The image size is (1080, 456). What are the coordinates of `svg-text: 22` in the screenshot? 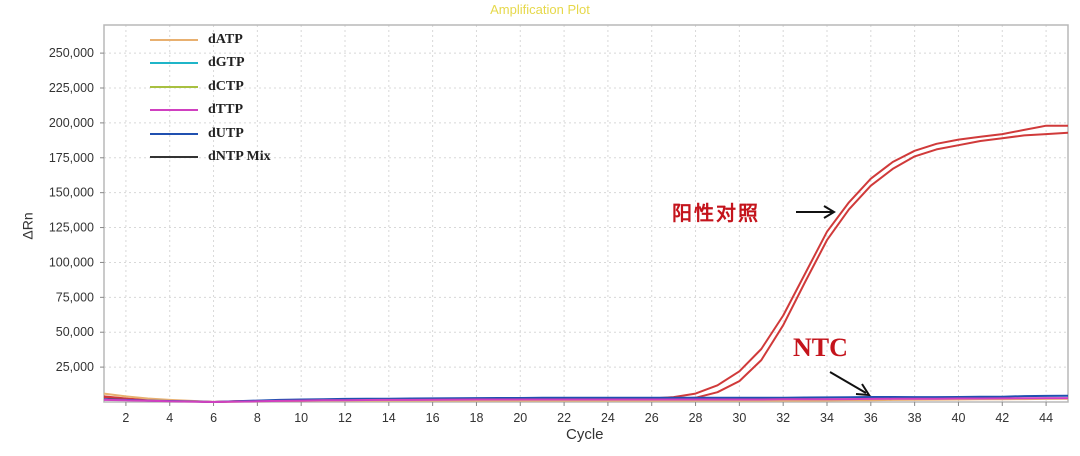 It's located at (564, 418).